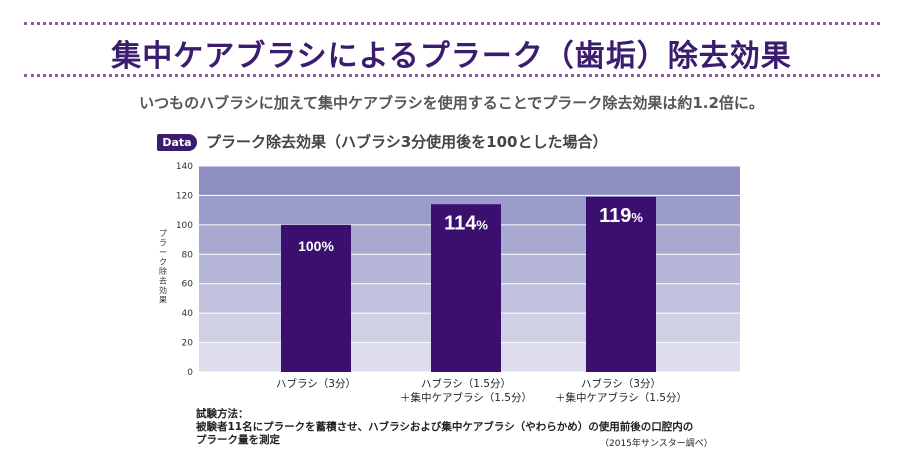  What do you see at coordinates (163, 252) in the screenshot?
I see `y-axis-label-char: ー` at bounding box center [163, 252].